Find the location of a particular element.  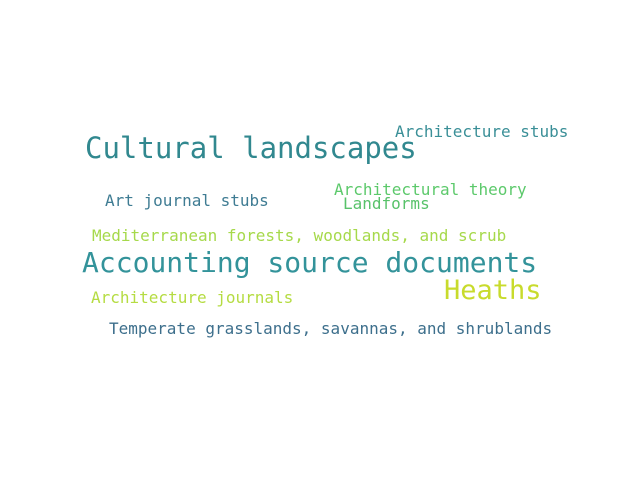

word-art-journal-stubs: Art journal stubs is located at coordinates (187, 200).